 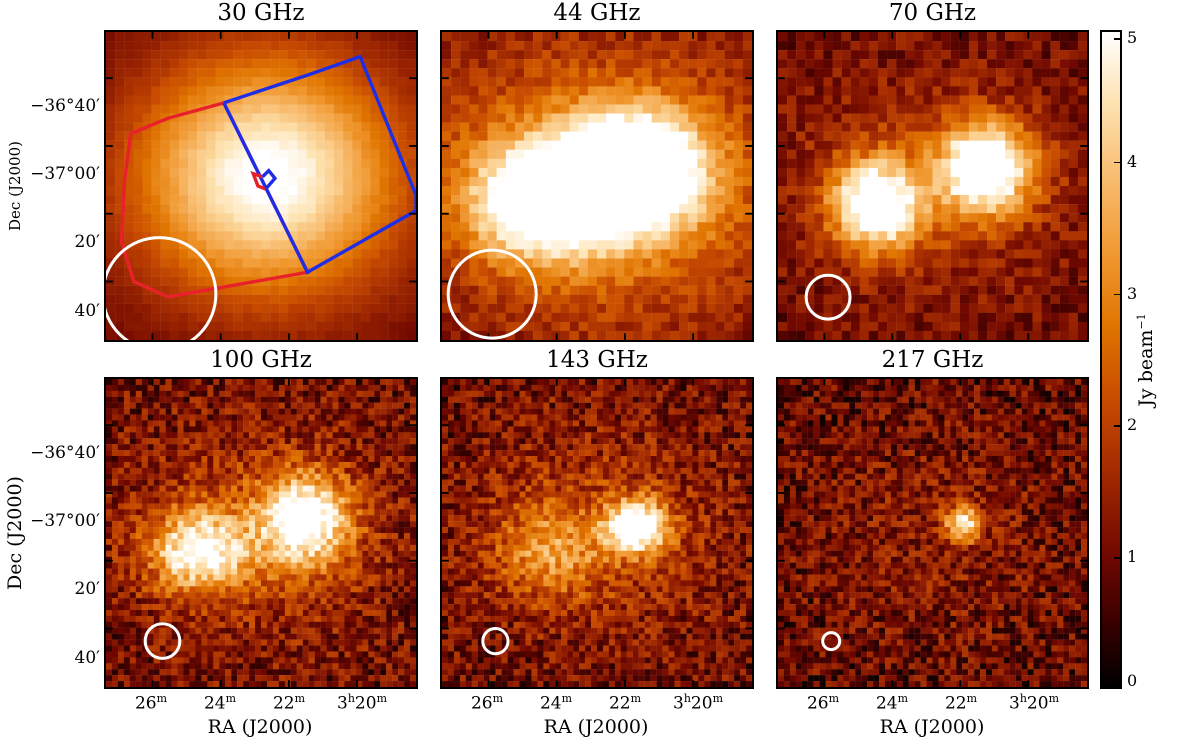 What do you see at coordinates (215, 200) in the screenshot?
I see `region-outline-red` at bounding box center [215, 200].